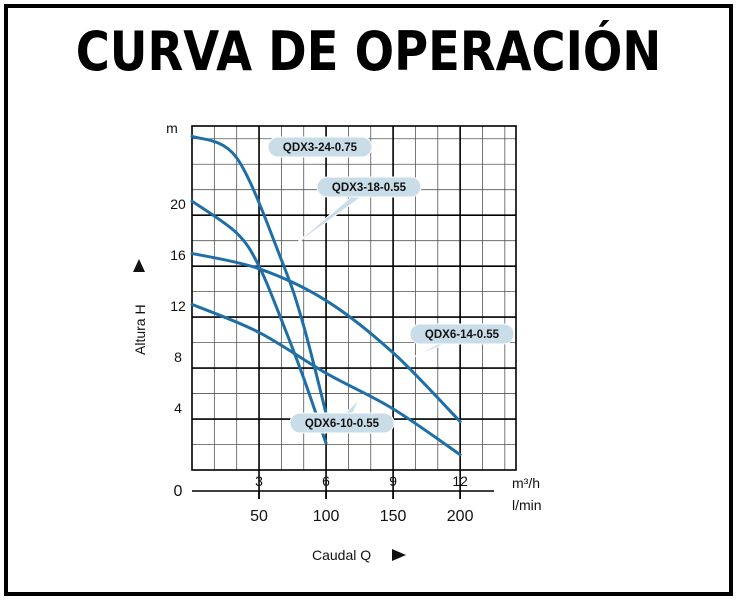  I want to click on x-tick-label-m3h: 9, so click(393, 481).